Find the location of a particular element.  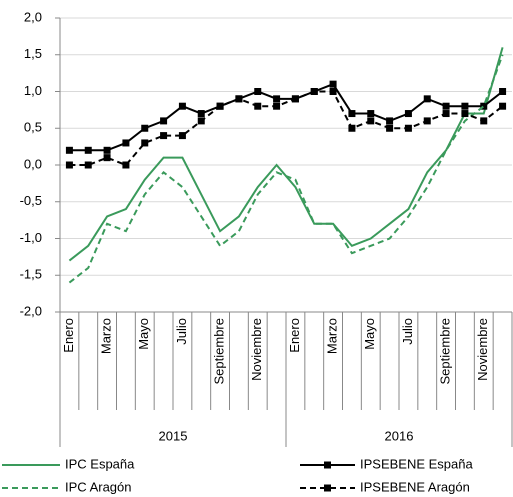

y-tick-label: -0,5 is located at coordinates (31, 200).